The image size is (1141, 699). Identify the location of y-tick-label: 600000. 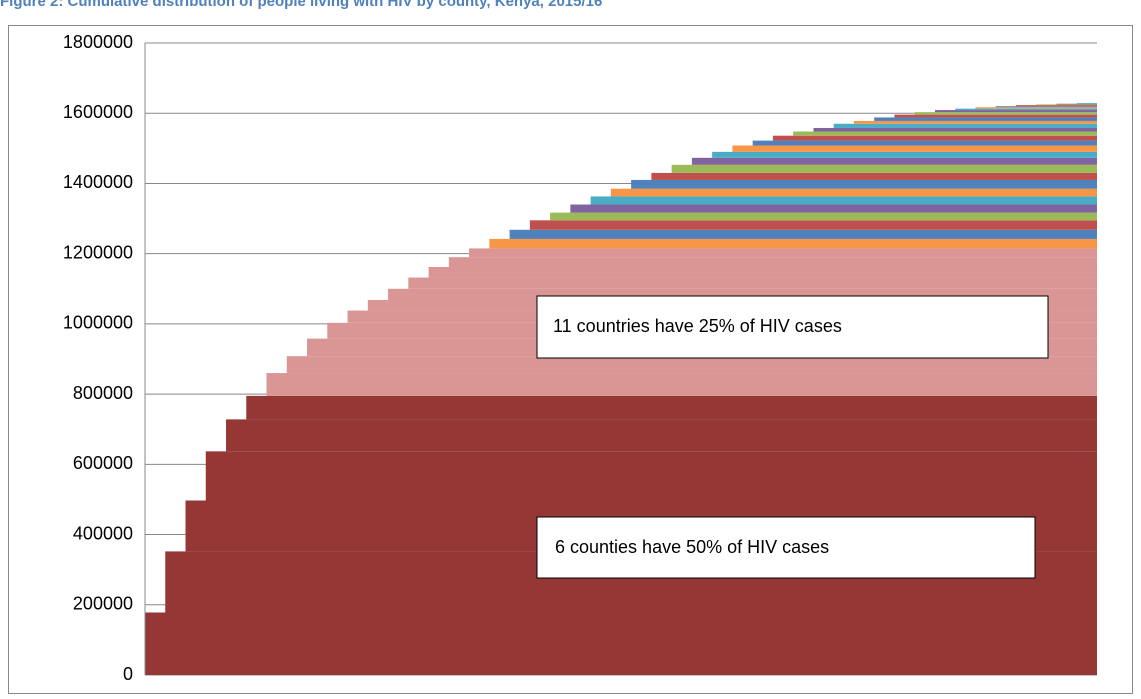
(103, 463).